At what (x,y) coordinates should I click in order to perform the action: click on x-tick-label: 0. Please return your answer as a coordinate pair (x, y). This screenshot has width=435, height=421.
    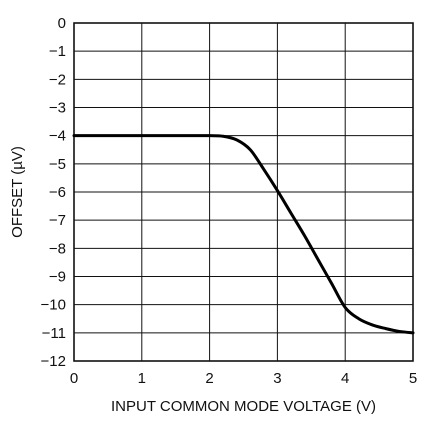
    Looking at the image, I should click on (74, 378).